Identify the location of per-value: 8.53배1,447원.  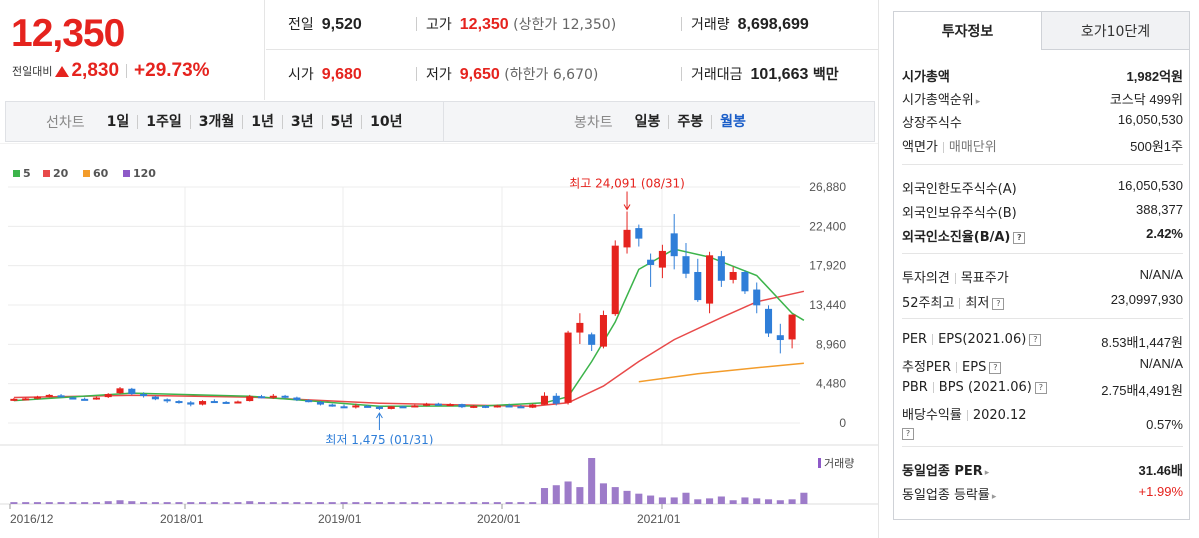
(1142, 342).